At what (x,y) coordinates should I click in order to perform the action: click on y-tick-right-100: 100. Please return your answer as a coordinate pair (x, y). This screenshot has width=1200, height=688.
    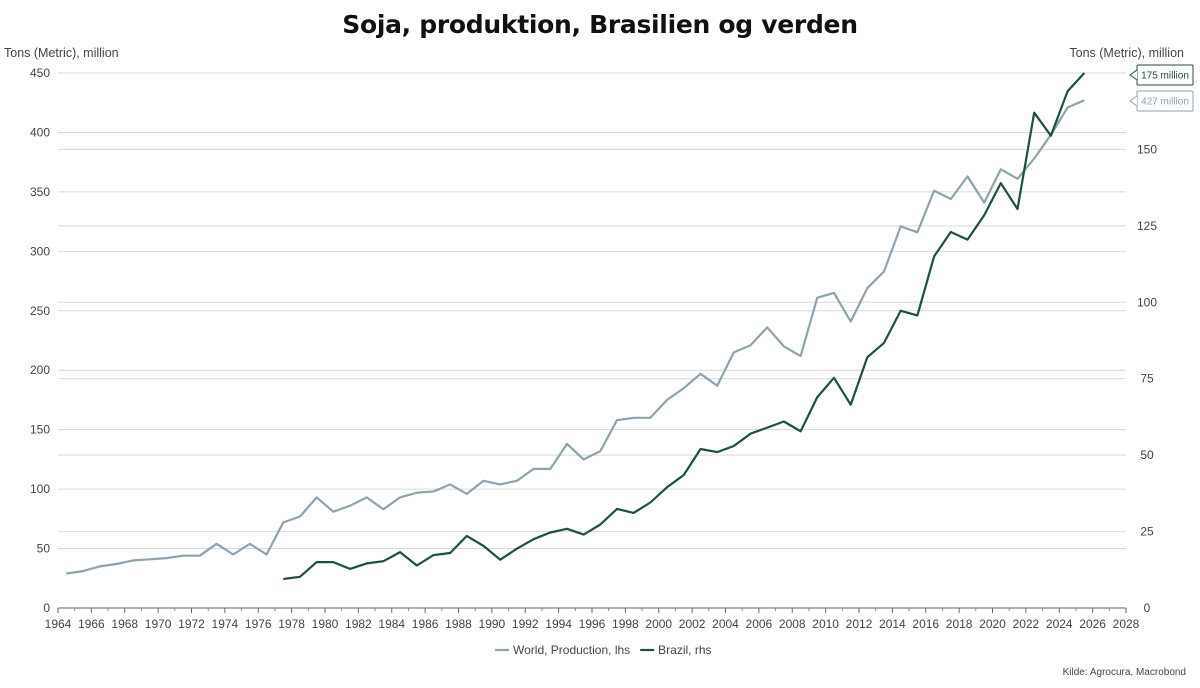
    Looking at the image, I should click on (1147, 302).